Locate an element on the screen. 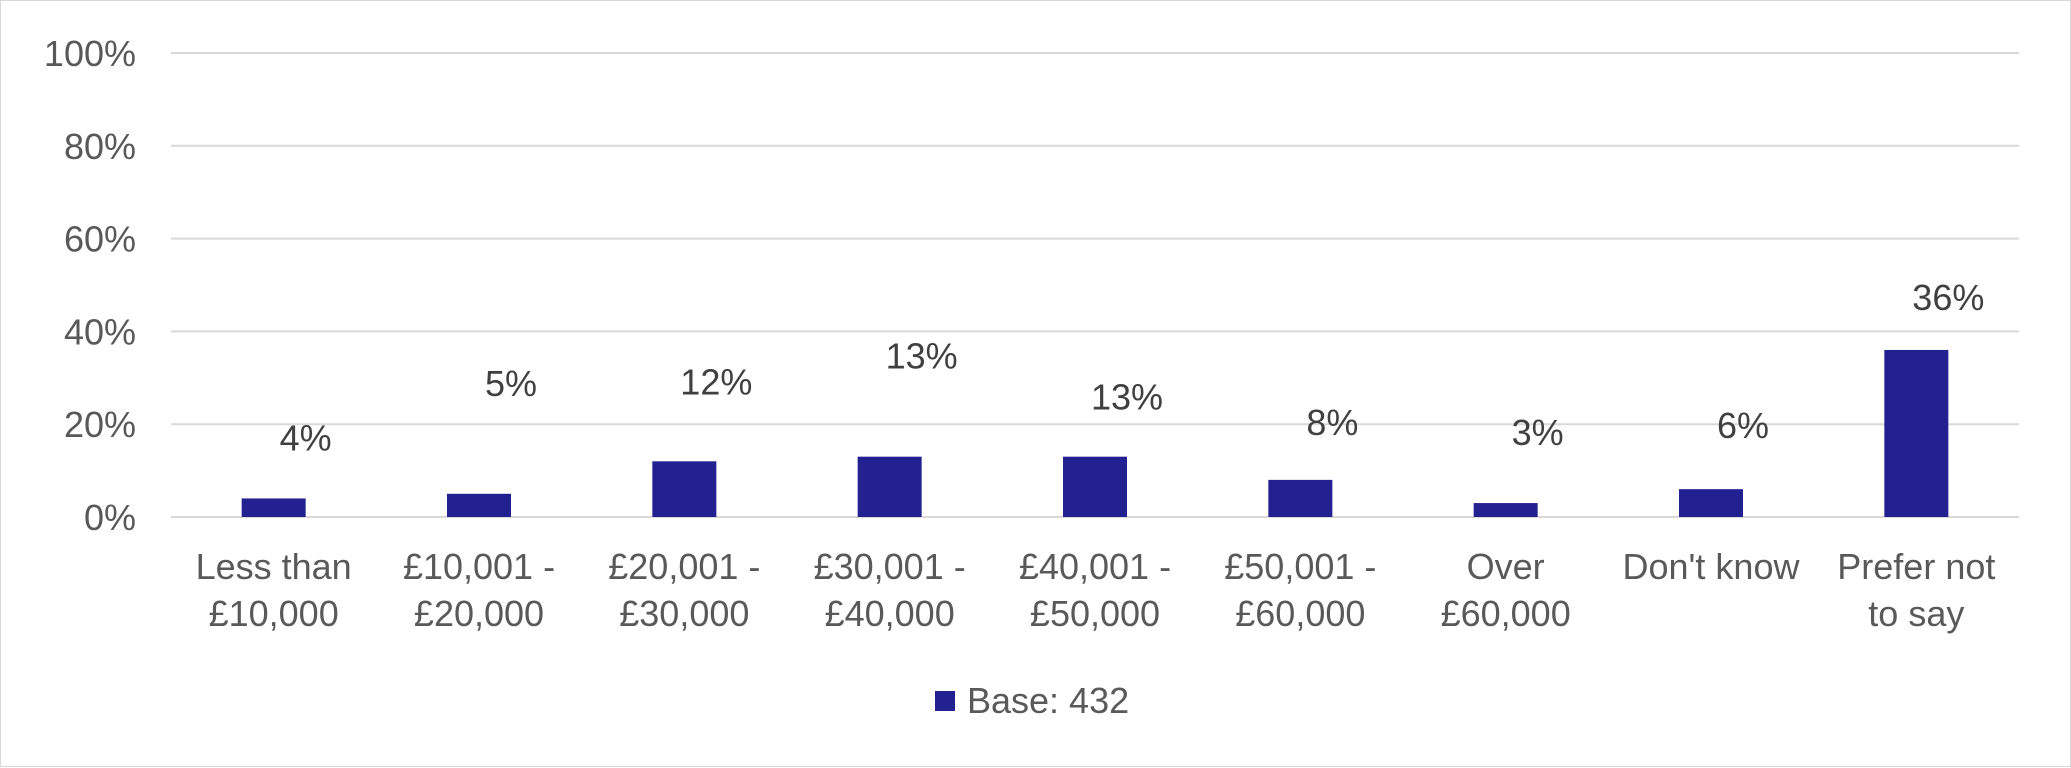  x-category-label: Don't know is located at coordinates (1712, 566).